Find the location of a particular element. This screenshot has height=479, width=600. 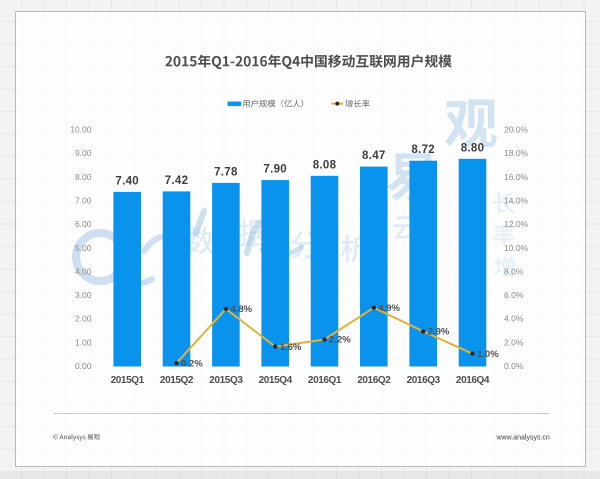

svg-text: 8.47 is located at coordinates (374, 156).